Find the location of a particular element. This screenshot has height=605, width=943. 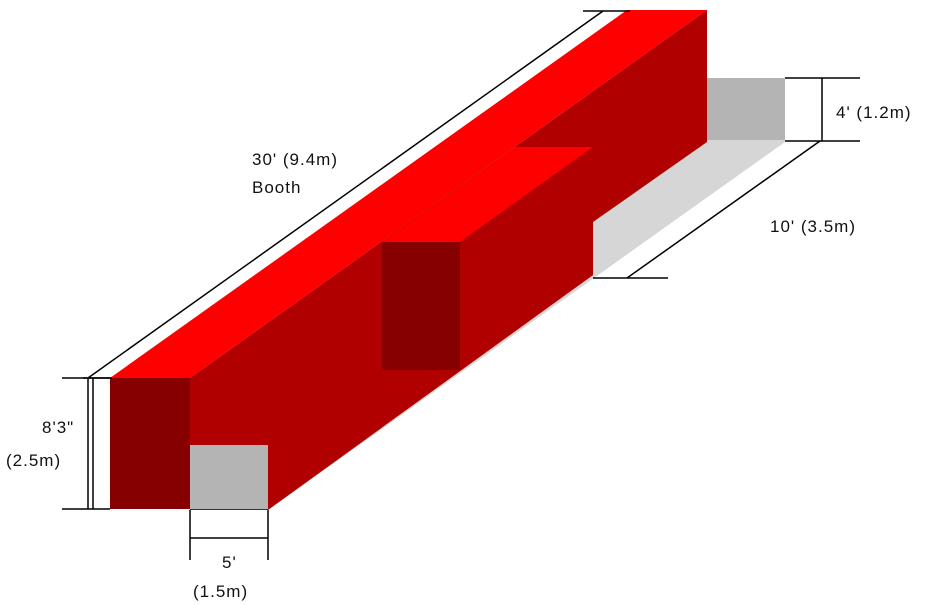

height-metric-label: (2.5m) is located at coordinates (33, 460).